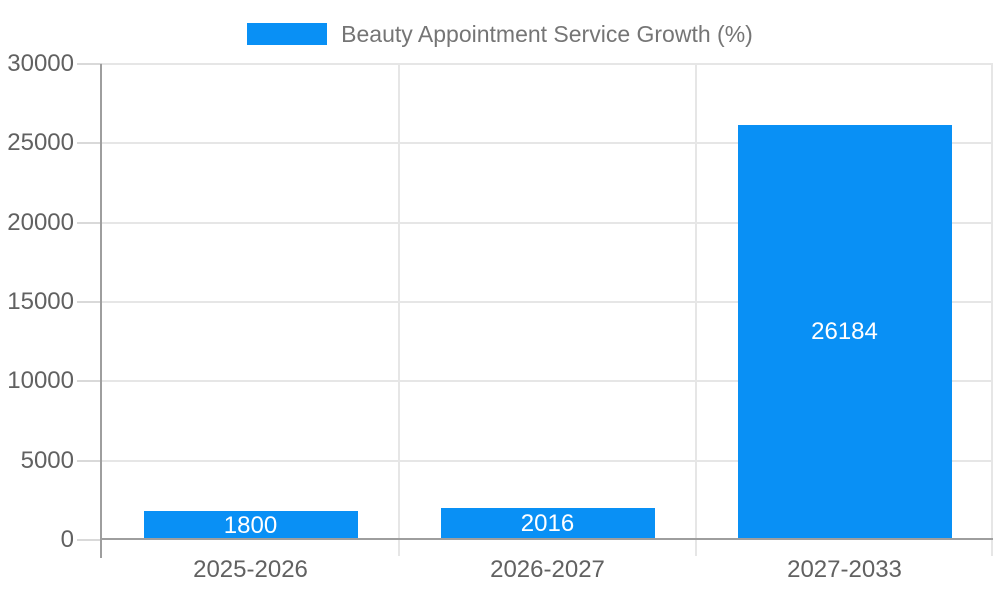 This screenshot has width=1000, height=600. I want to click on x-axis-label-2026-2027: 2026-2027, so click(547, 569).